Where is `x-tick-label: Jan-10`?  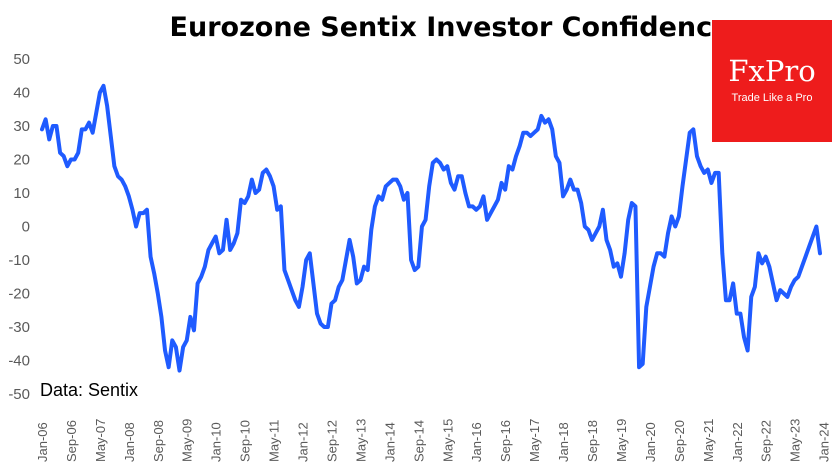 x-tick-label: Jan-10 is located at coordinates (216, 442).